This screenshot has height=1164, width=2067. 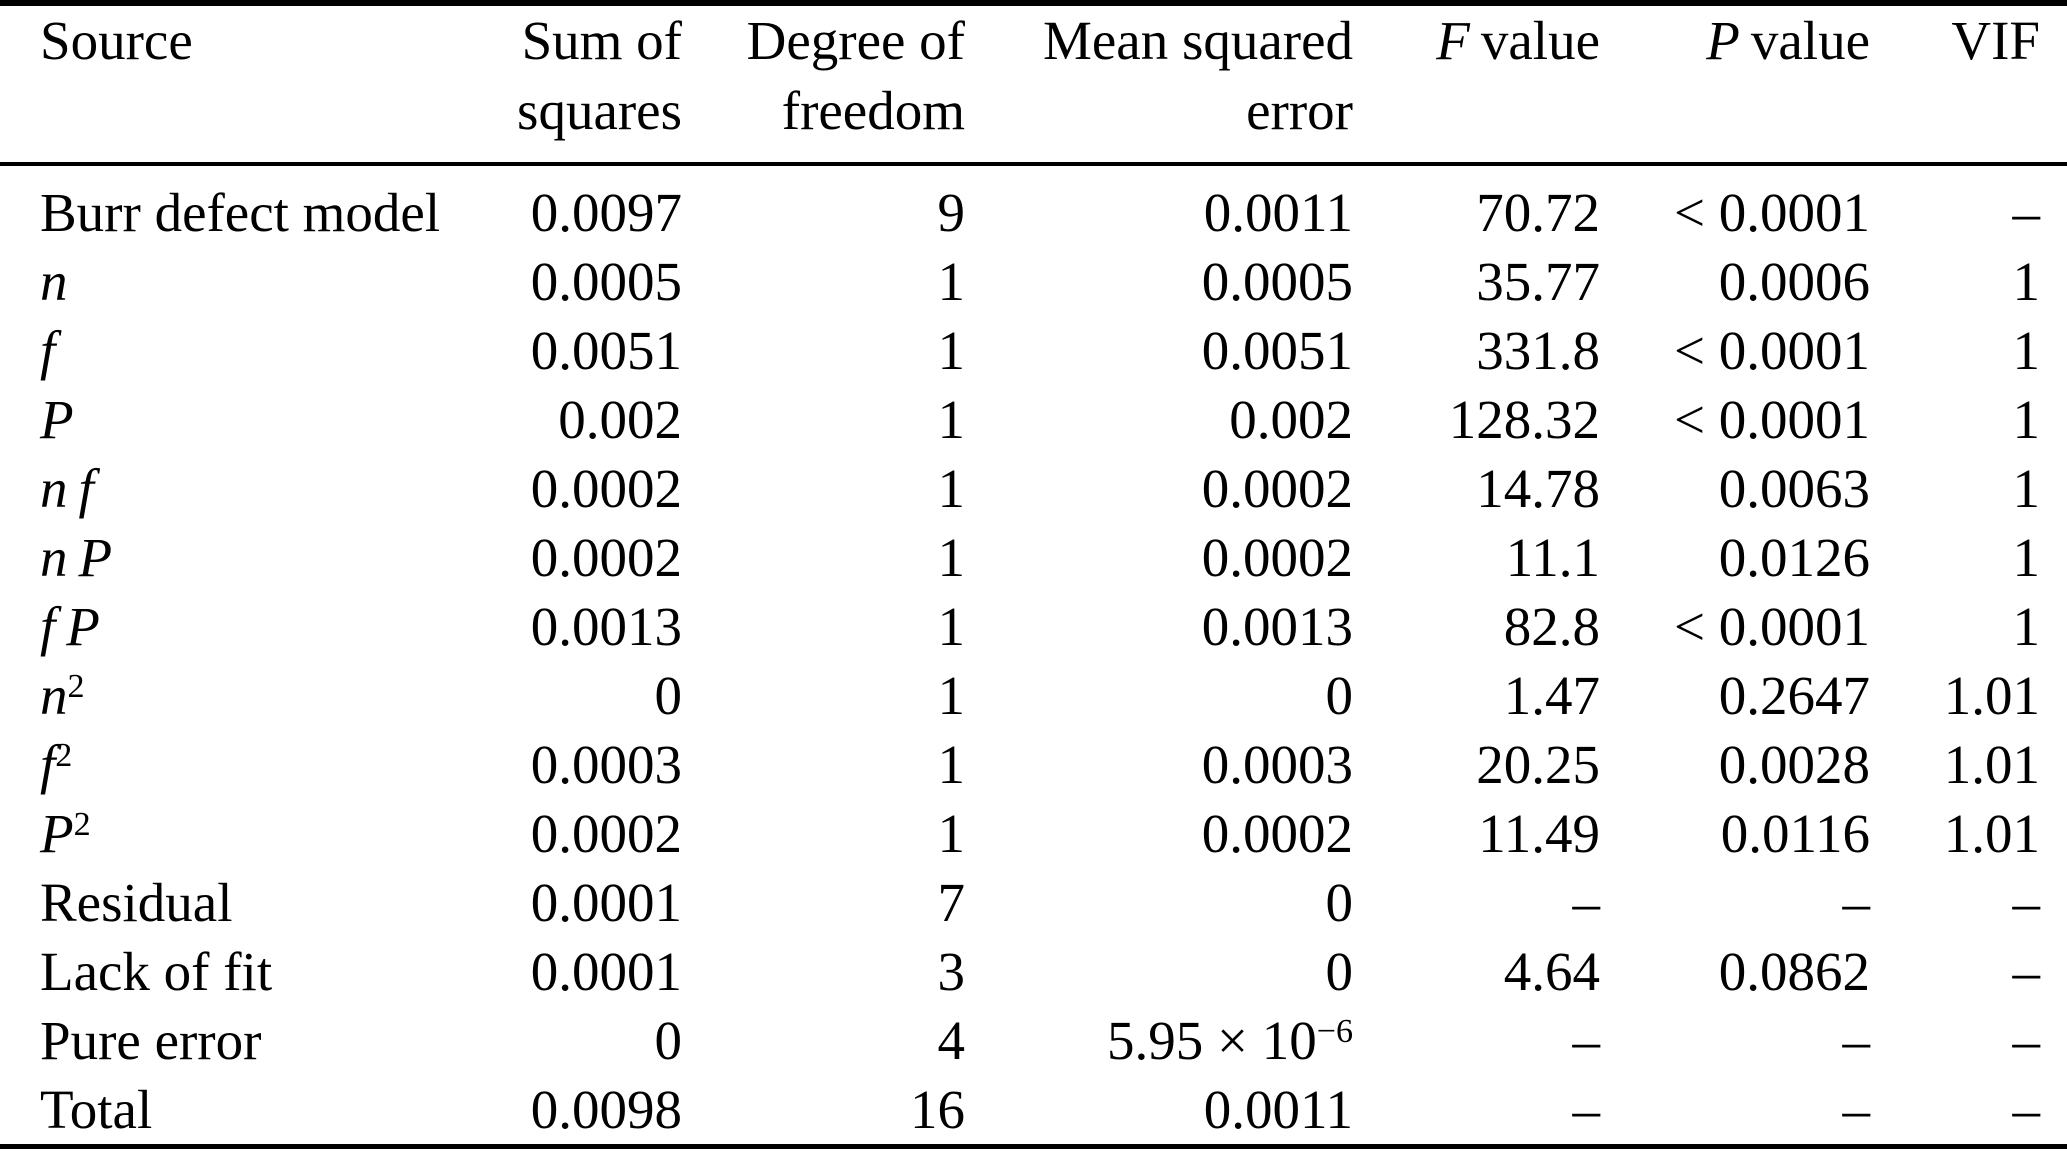 What do you see at coordinates (1551, 626) in the screenshot?
I see `cell-f-value: 82.8` at bounding box center [1551, 626].